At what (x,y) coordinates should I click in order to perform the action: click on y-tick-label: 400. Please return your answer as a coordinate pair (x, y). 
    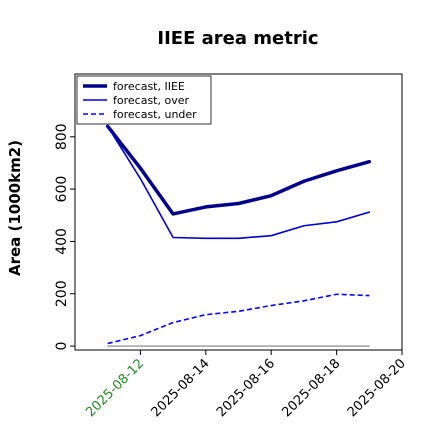
    Looking at the image, I should click on (62, 241).